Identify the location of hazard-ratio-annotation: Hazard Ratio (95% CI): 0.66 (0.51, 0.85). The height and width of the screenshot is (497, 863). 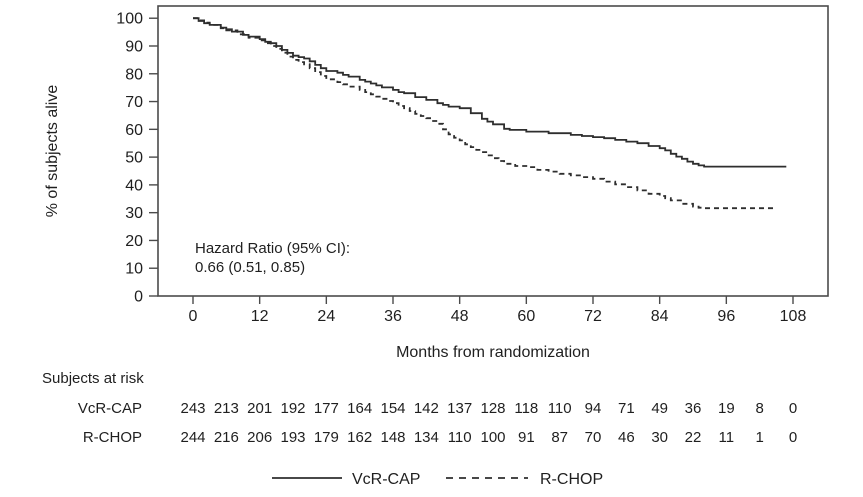
(272, 258).